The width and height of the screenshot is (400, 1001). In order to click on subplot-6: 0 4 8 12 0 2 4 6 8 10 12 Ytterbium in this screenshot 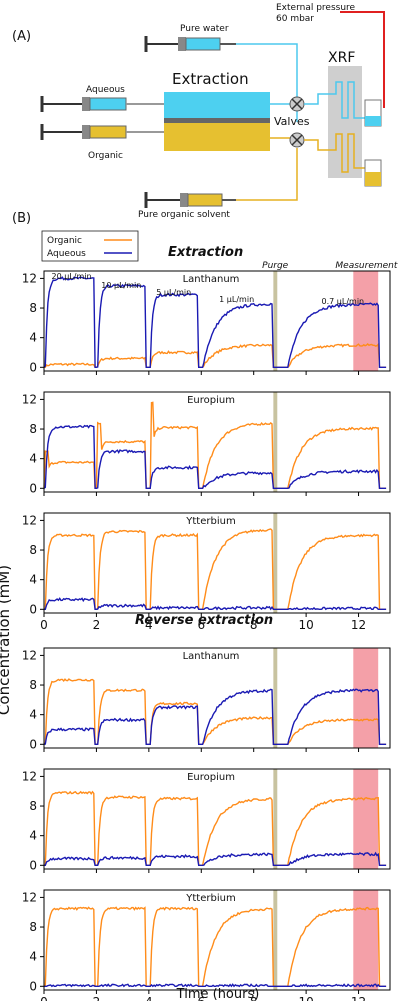, I will do `click(206, 945)`.